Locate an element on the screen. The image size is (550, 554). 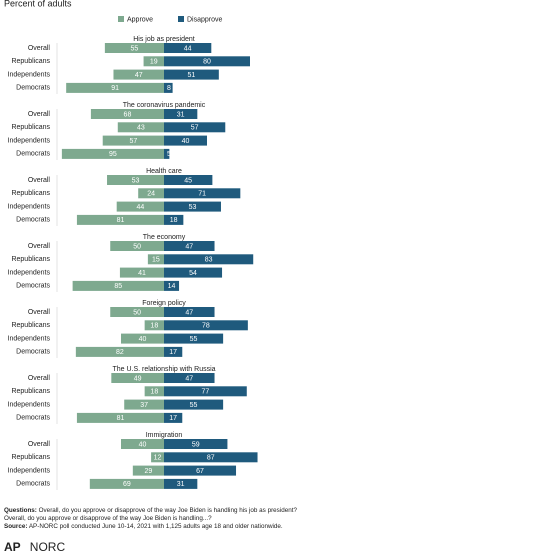
value-label: 24 is located at coordinates (151, 194).